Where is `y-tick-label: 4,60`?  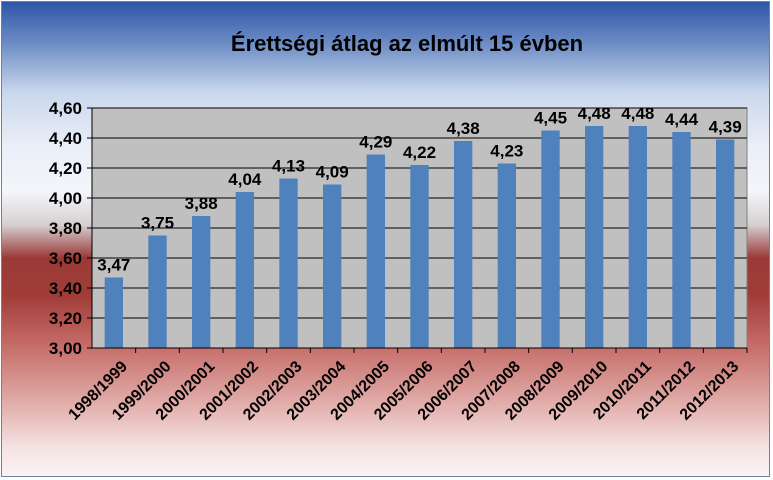 y-tick-label: 4,60 is located at coordinates (65, 108).